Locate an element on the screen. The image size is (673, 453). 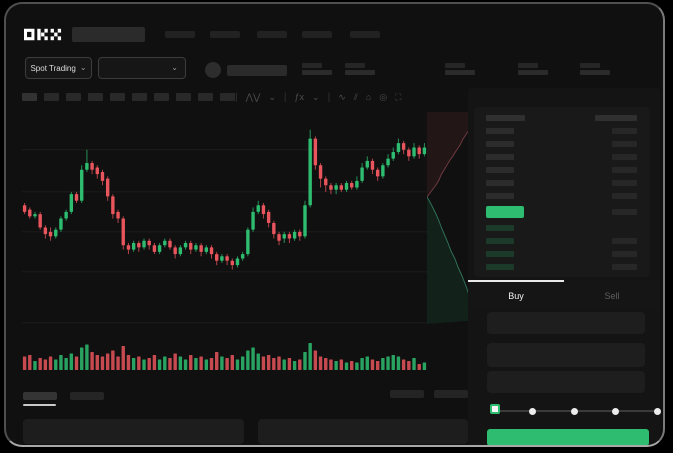
amount-slider is located at coordinates (575, 409).